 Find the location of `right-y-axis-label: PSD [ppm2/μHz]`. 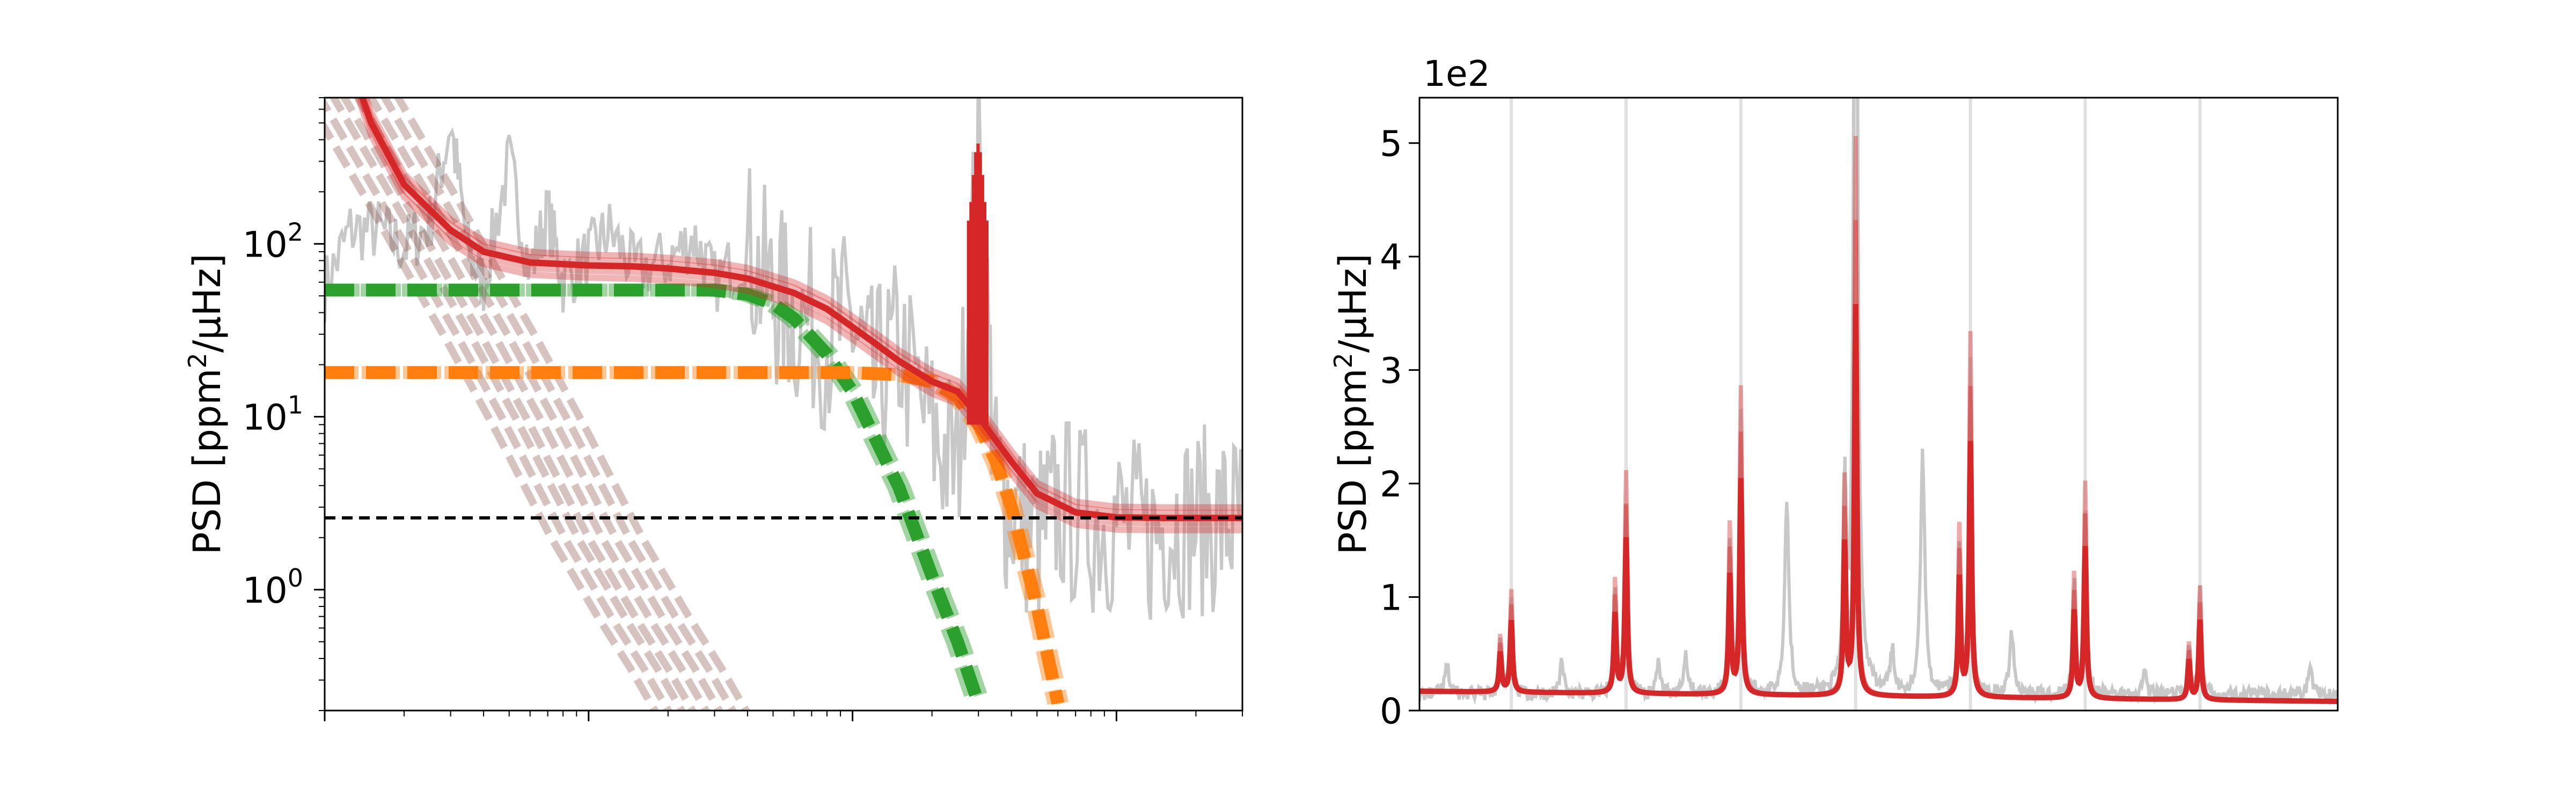

right-y-axis-label: PSD [ppm2/μHz] is located at coordinates (1352, 403).